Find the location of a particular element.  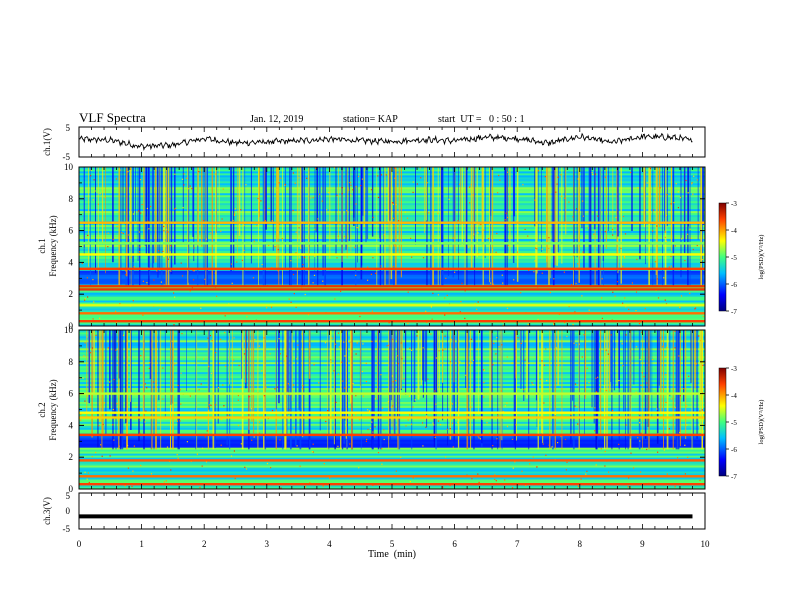

spectrogram-band is located at coordinates (392, 305).